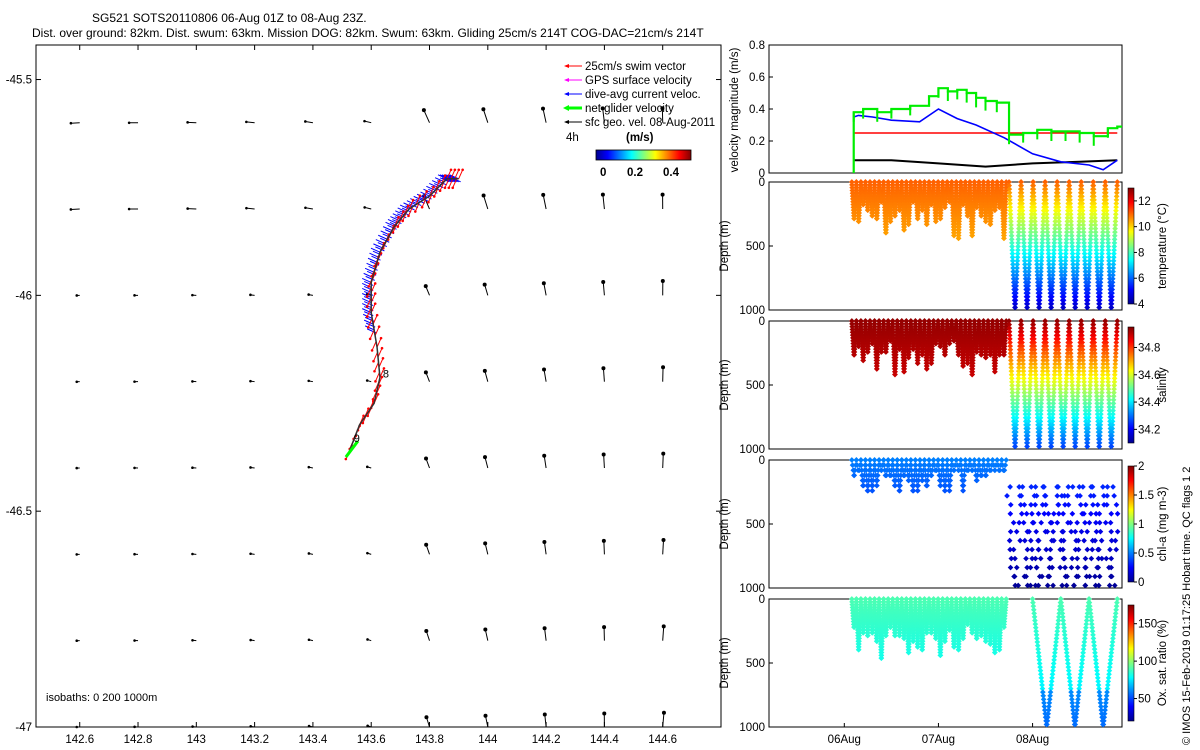  What do you see at coordinates (101, 698) in the screenshot?
I see `isobaths-label: isobaths: 0 200 1000m` at bounding box center [101, 698].